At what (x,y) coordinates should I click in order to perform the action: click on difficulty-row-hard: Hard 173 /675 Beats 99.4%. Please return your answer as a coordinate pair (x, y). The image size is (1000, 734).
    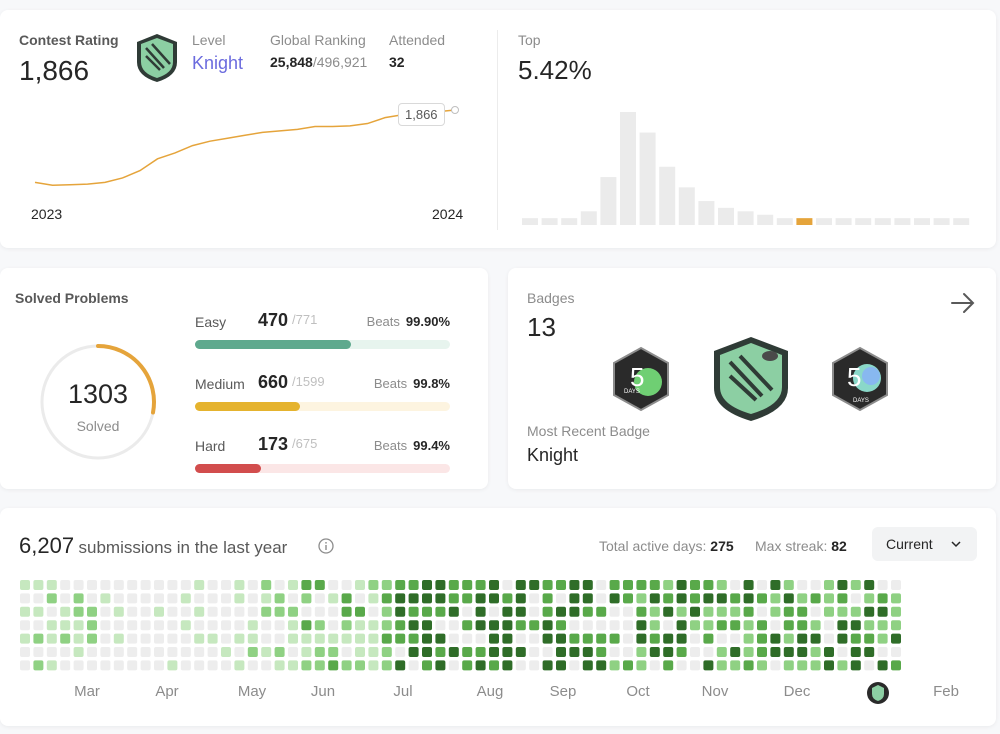
    Looking at the image, I should click on (322, 454).